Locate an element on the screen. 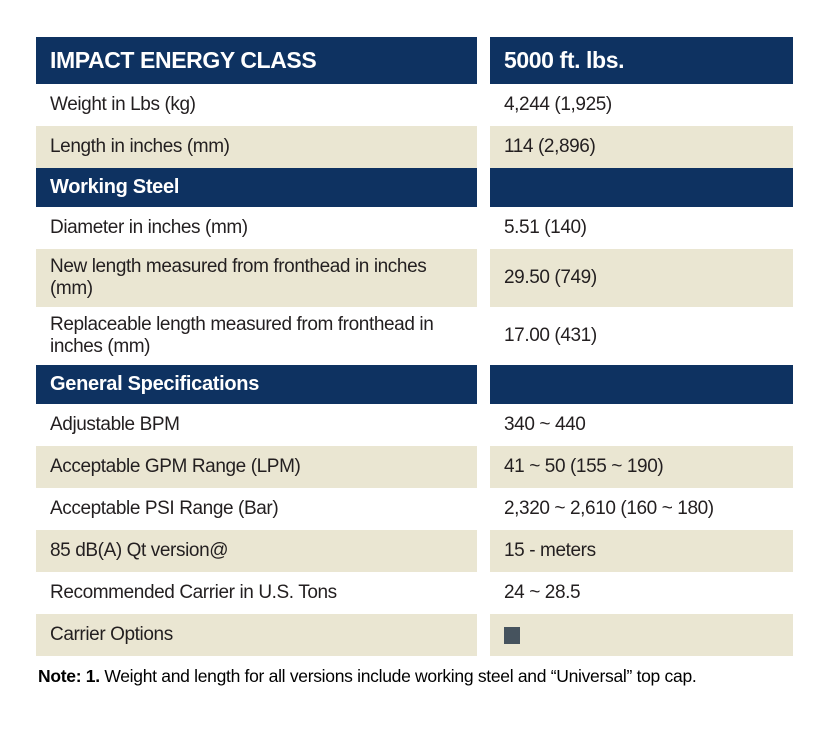  carrier-option-square-icon is located at coordinates (512, 635).